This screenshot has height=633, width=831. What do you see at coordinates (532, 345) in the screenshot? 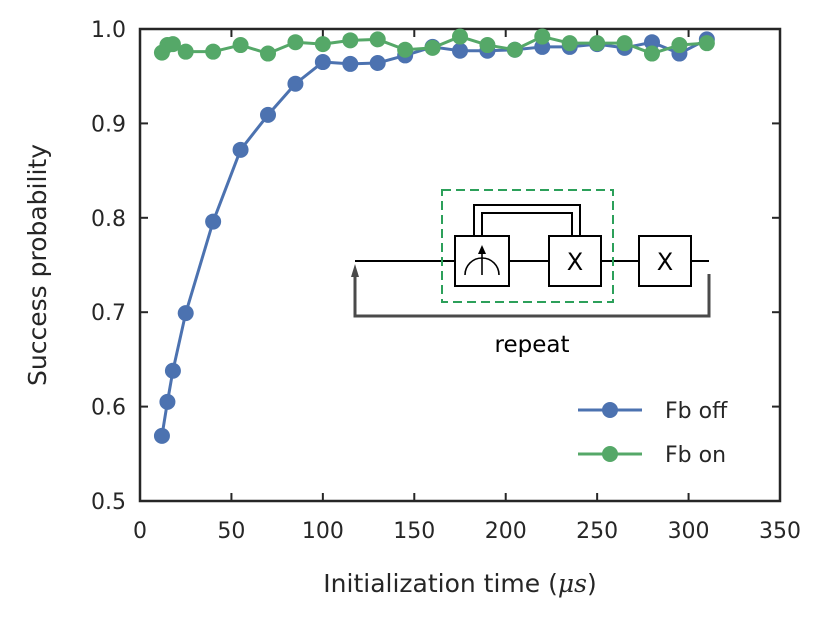
I see `repeat-label: repeat` at bounding box center [532, 345].